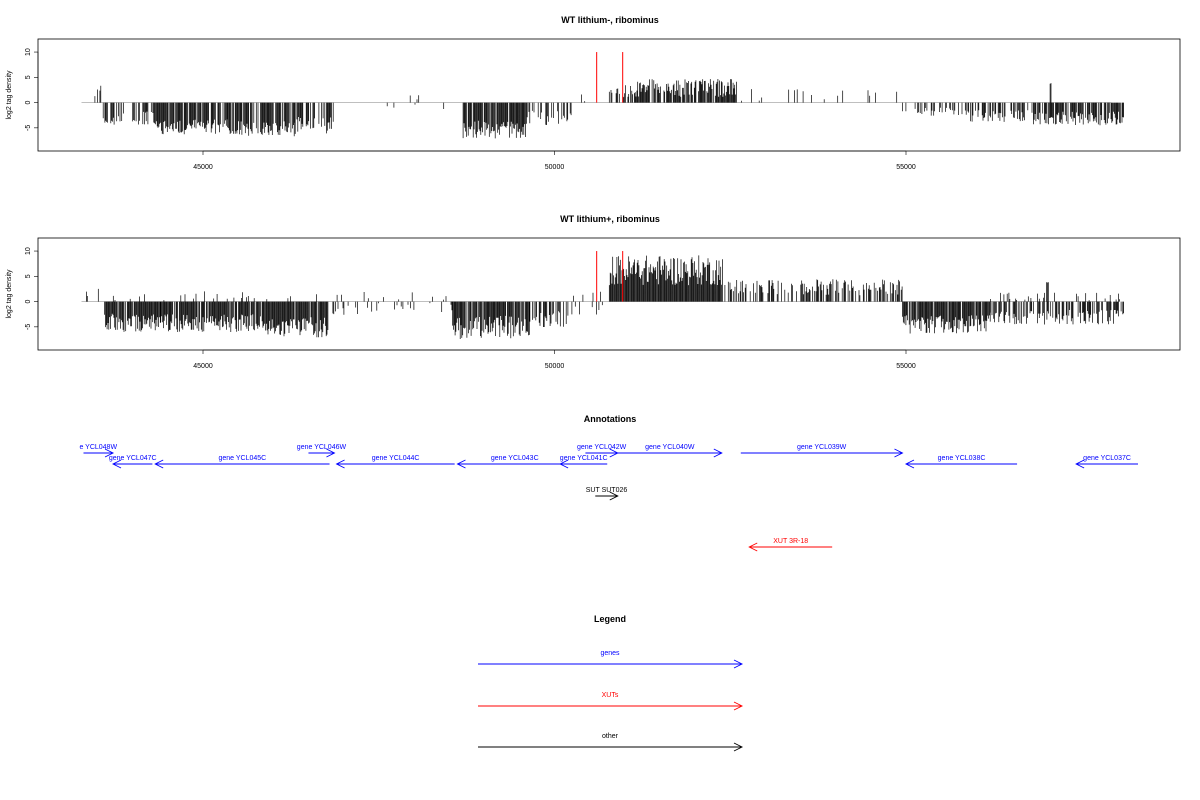 The height and width of the screenshot is (800, 1200). What do you see at coordinates (611, 742) in the screenshot?
I see `legend-item: other` at bounding box center [611, 742].